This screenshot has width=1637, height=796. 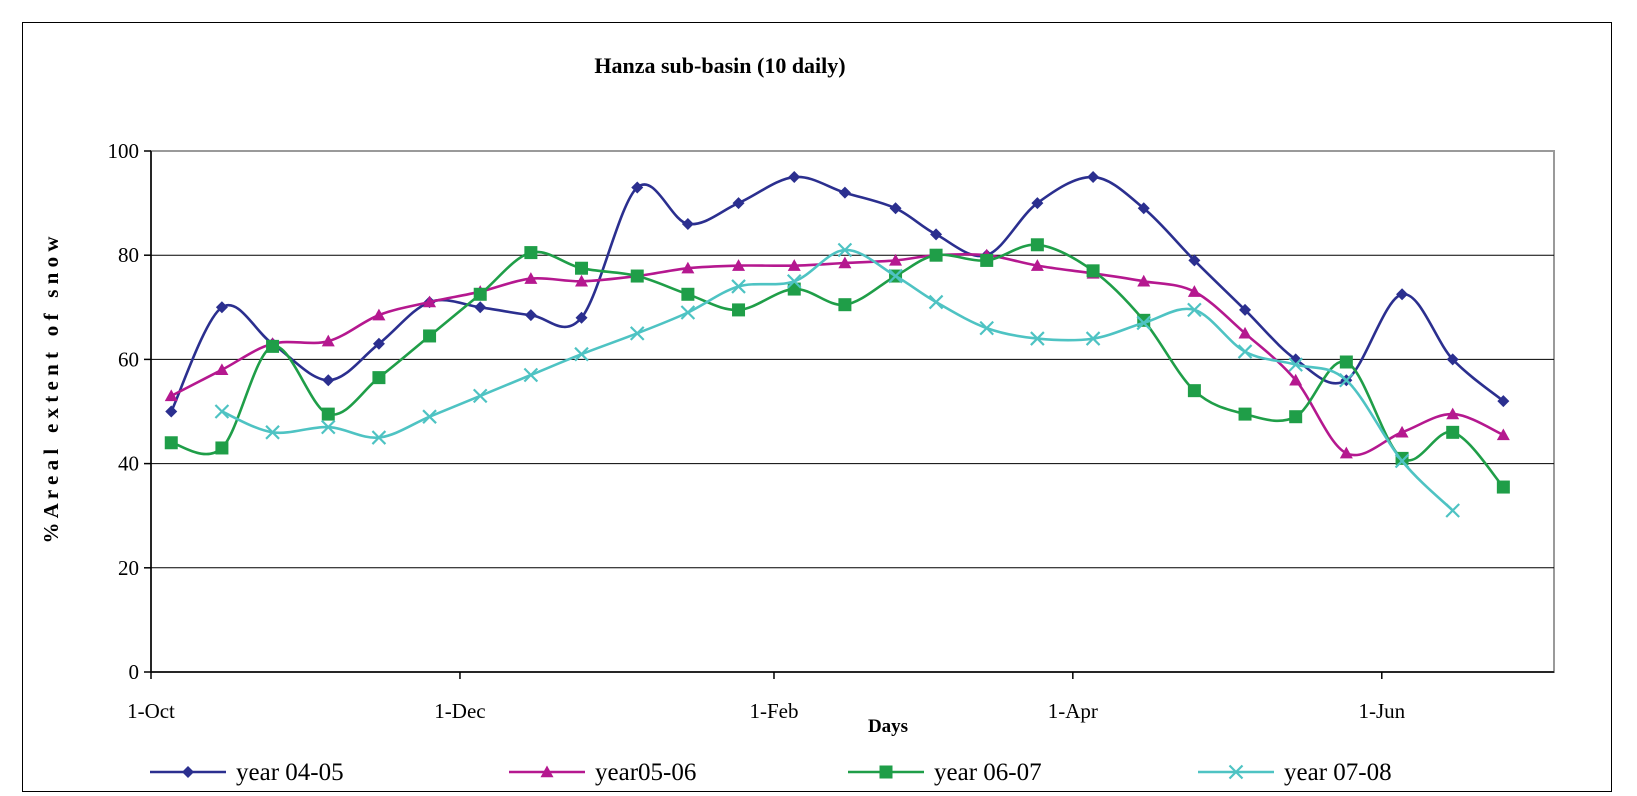 I want to click on legend-item: year 04-05, so click(x=247, y=772).